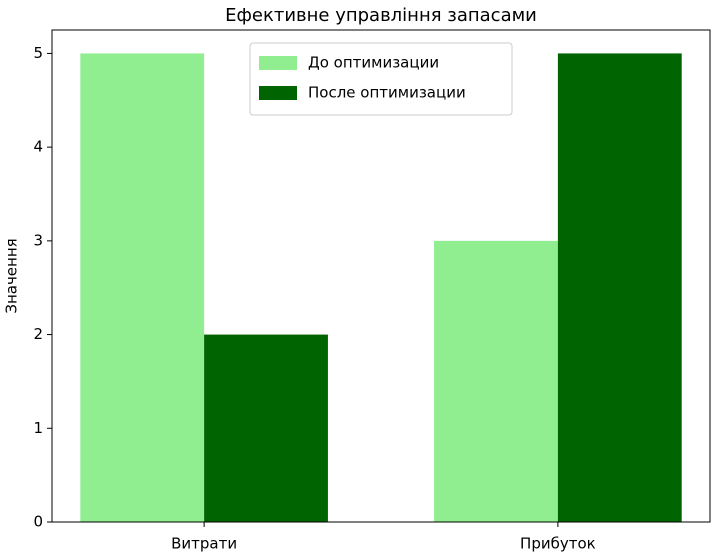  Describe the element at coordinates (381, 15) in the screenshot. I see `chart-title: Ефективне управління запасами` at that location.